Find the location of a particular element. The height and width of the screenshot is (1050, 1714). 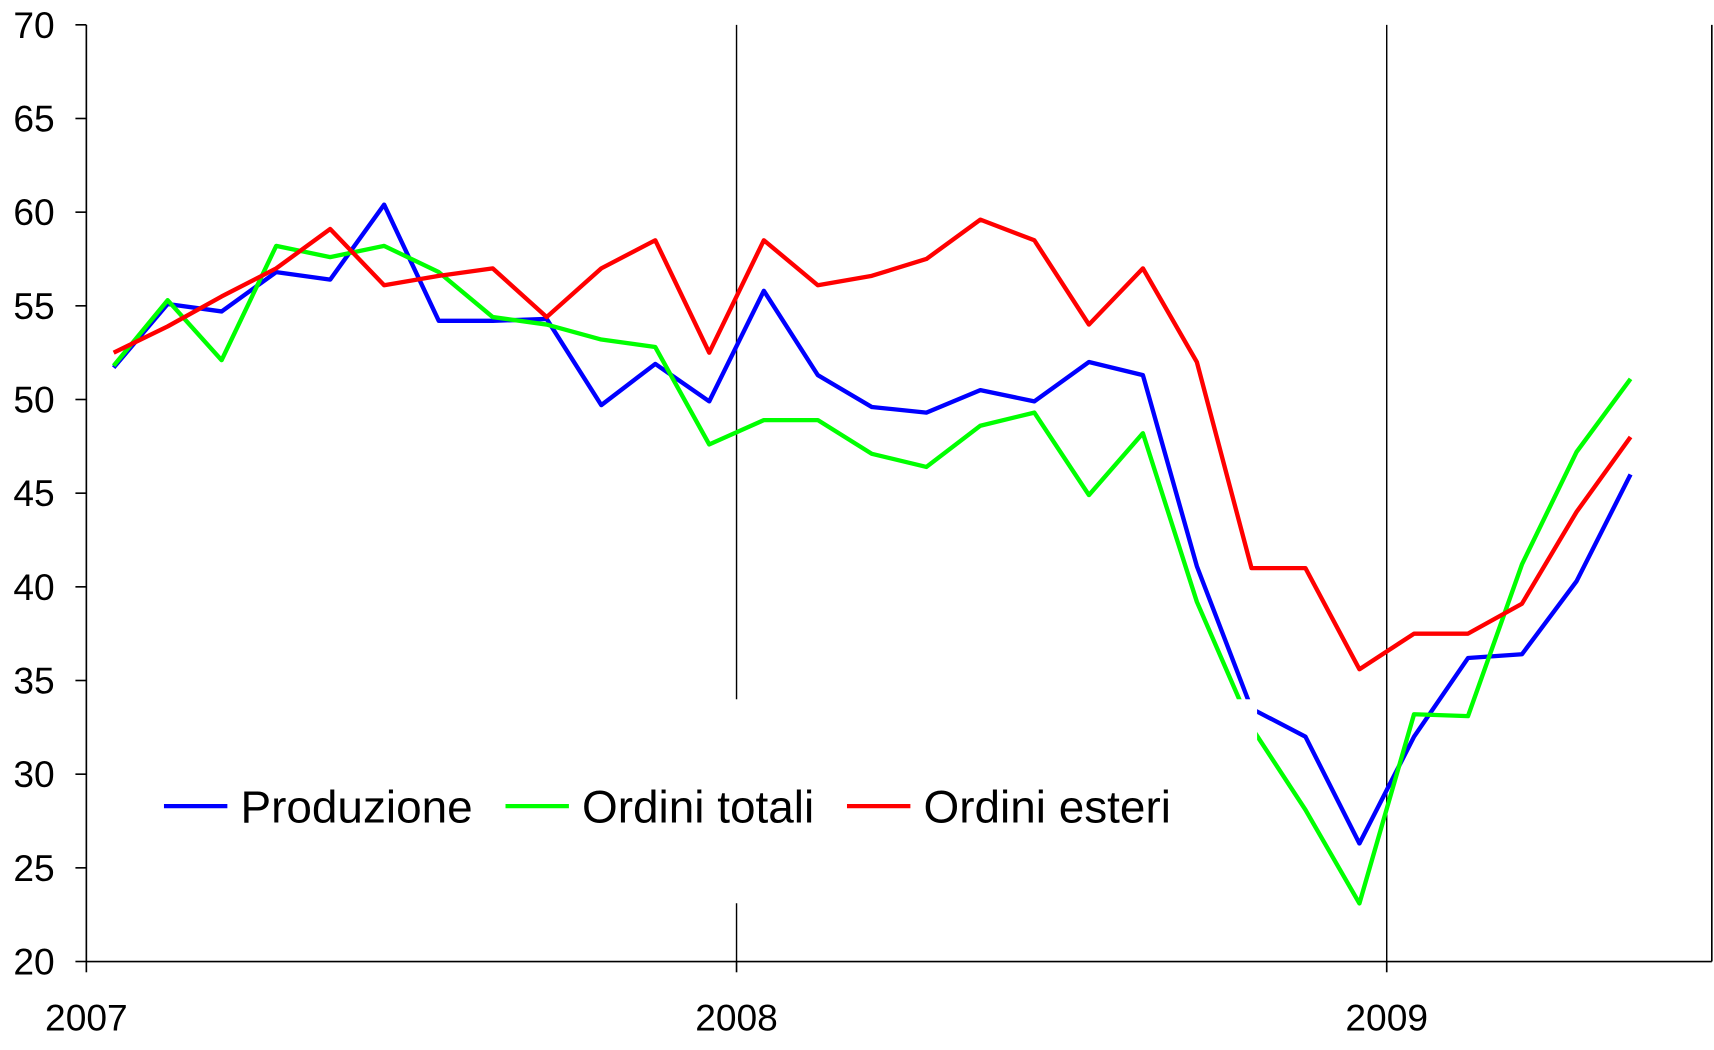

y-tick-label: 45 is located at coordinates (33, 493).